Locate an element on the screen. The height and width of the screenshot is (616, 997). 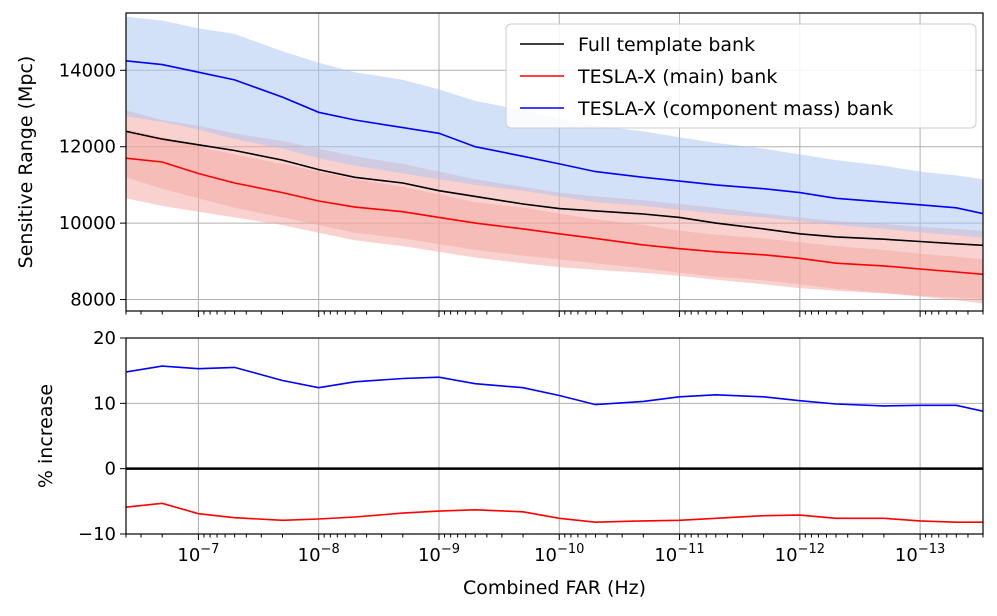
y-tick-label: 20 is located at coordinates (104, 338).